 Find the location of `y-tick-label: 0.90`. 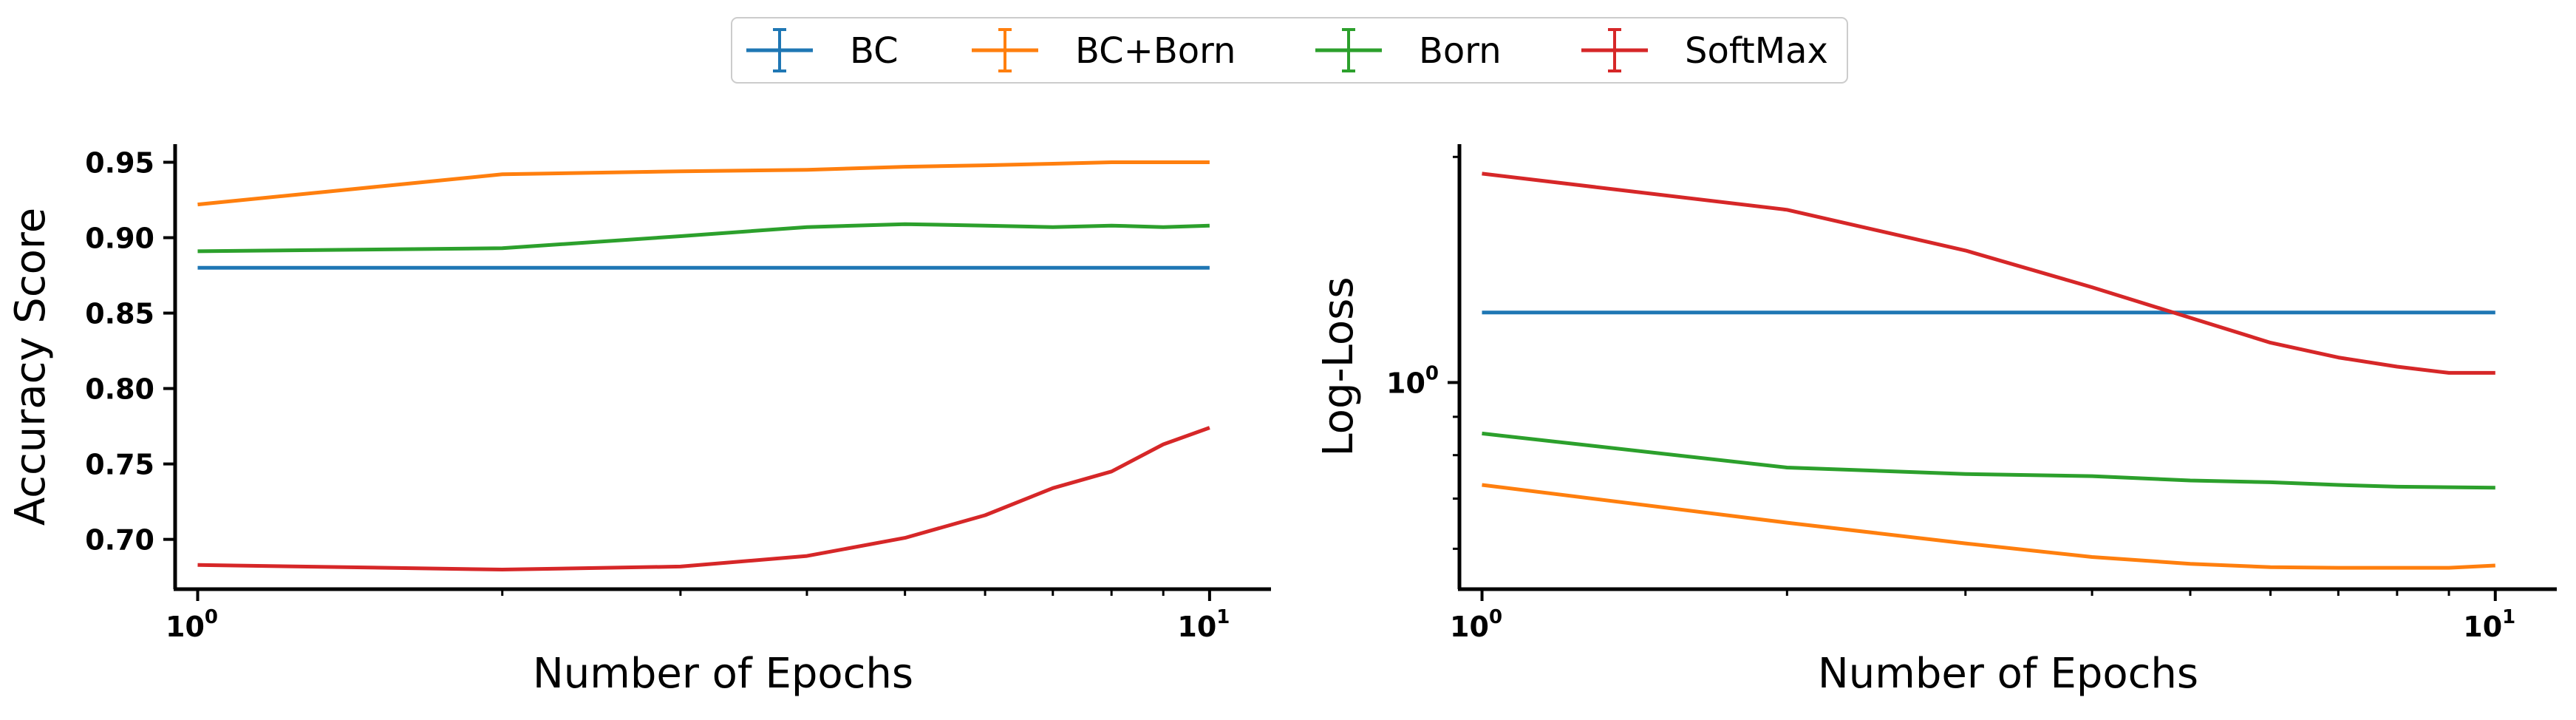

y-tick-label: 0.90 is located at coordinates (119, 239).